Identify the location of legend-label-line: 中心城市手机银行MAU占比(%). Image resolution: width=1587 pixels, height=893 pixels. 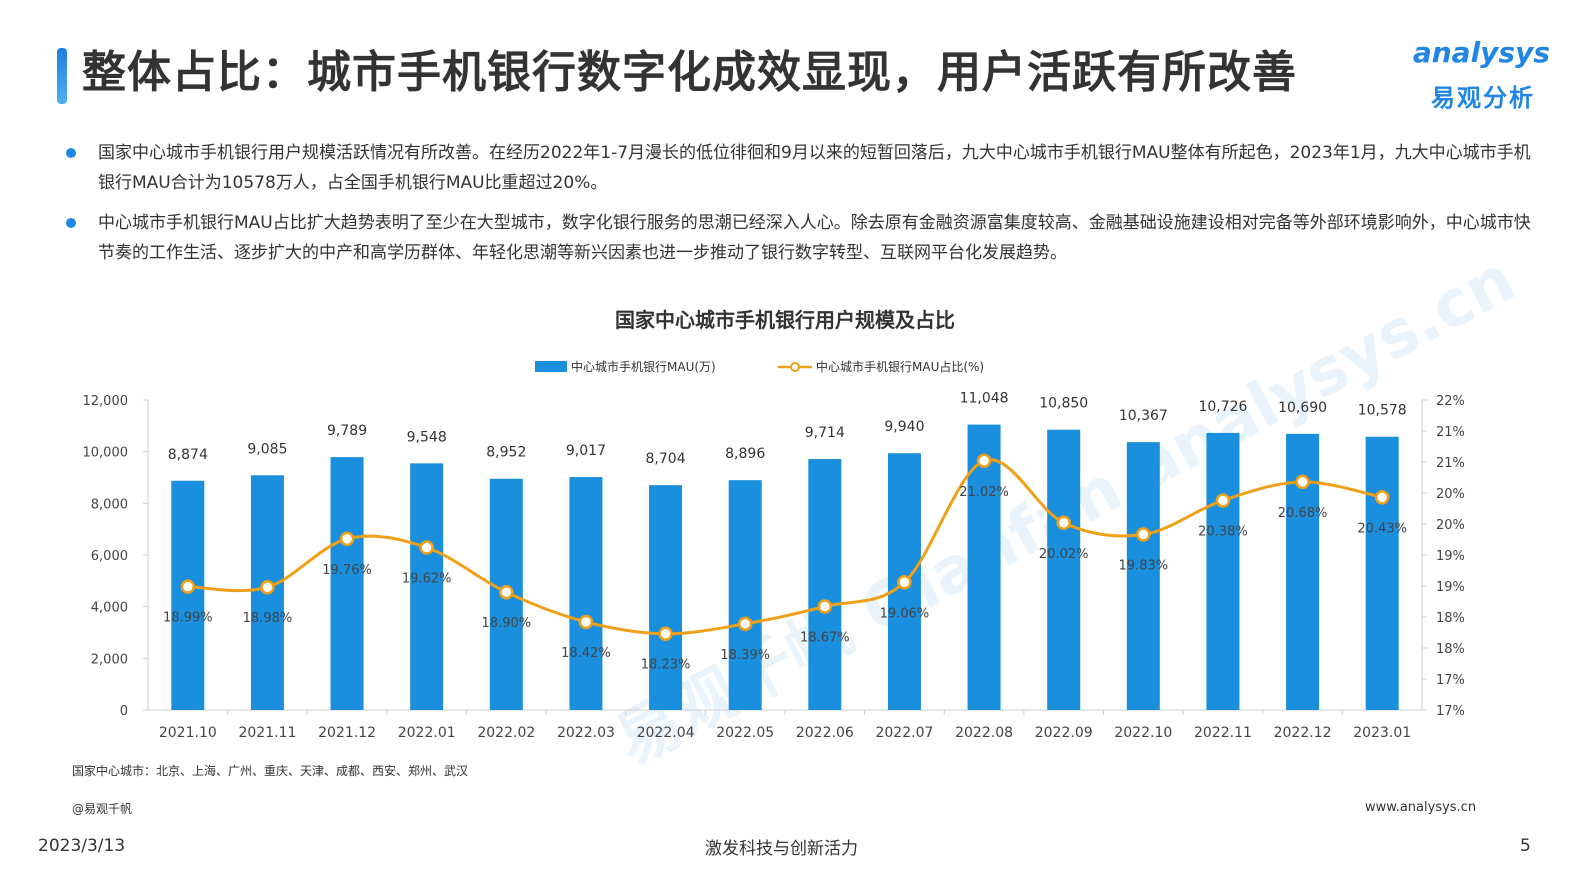
(900, 366).